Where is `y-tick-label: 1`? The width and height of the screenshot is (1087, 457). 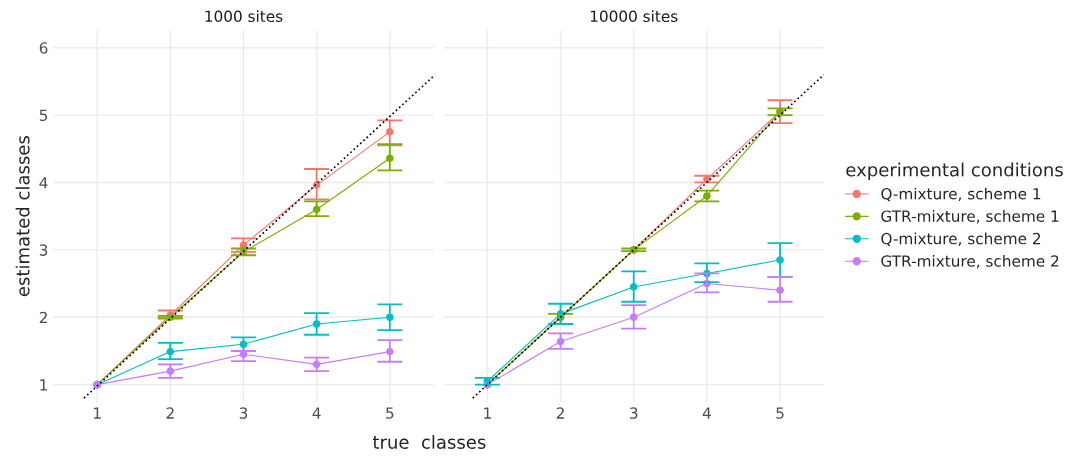 y-tick-label: 1 is located at coordinates (43, 385).